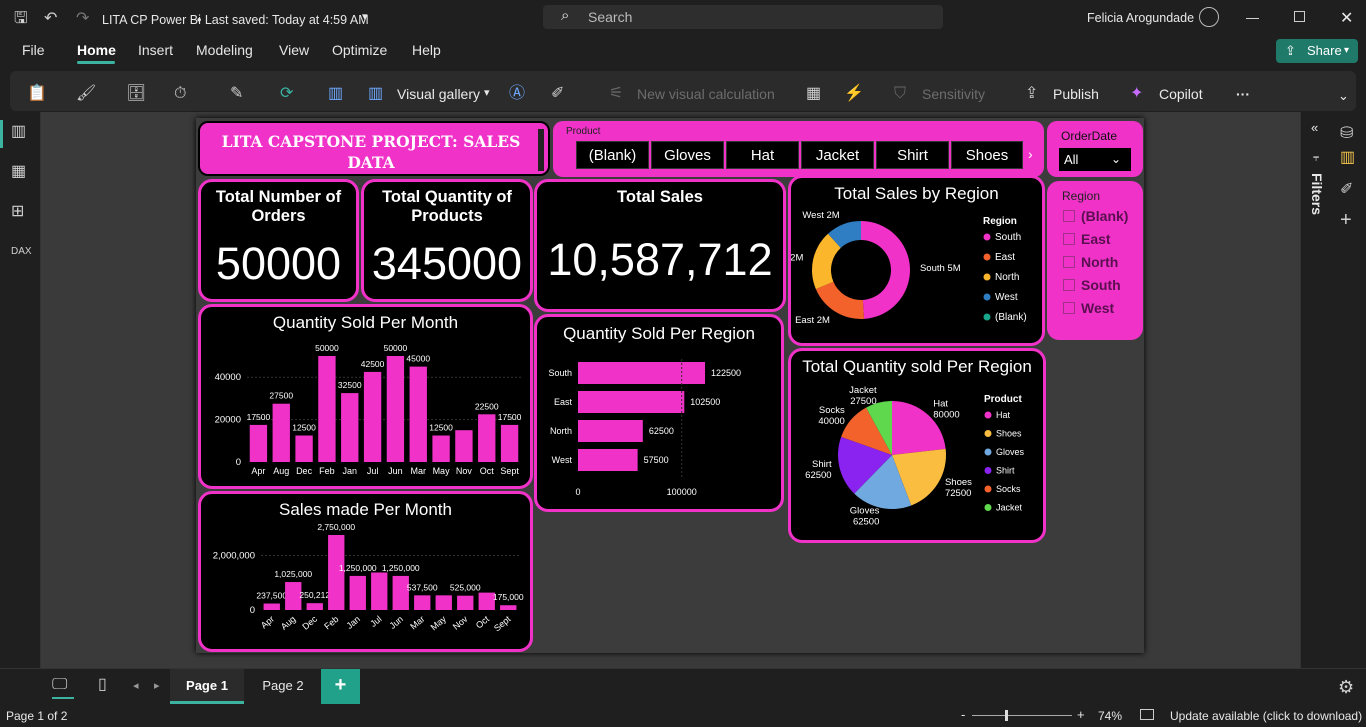 The height and width of the screenshot is (727, 1366). Describe the element at coordinates (687, 155) in the screenshot. I see `product-chip-gloves: Gloves` at that location.